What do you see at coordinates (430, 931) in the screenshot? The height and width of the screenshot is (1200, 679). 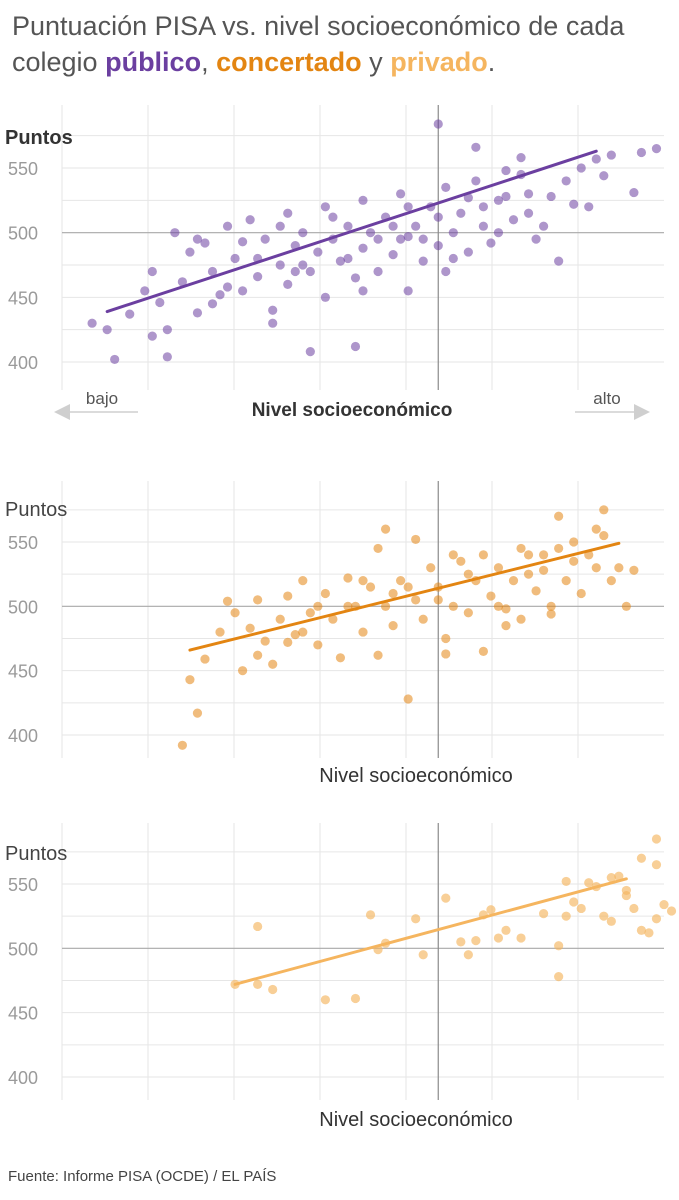 I see `trend-line` at bounding box center [430, 931].